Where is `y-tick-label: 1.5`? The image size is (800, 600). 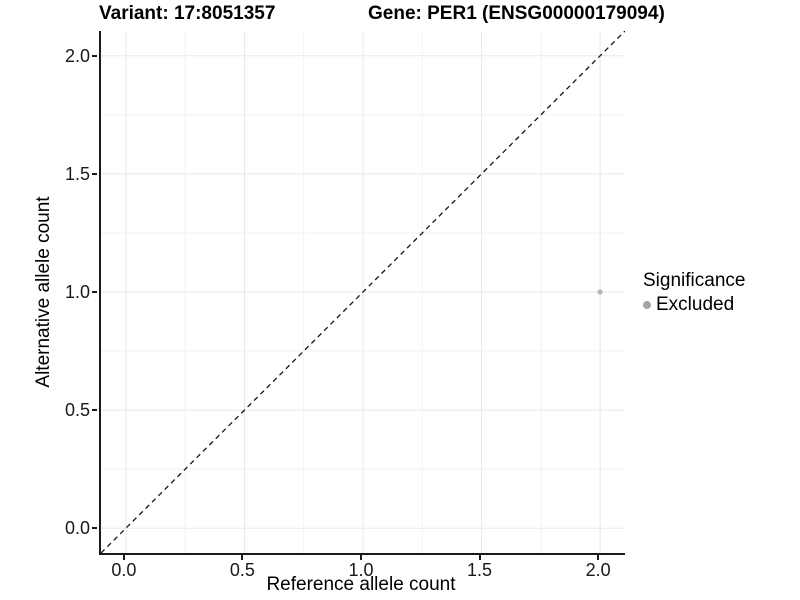
y-tick-label: 1.5 is located at coordinates (77, 173).